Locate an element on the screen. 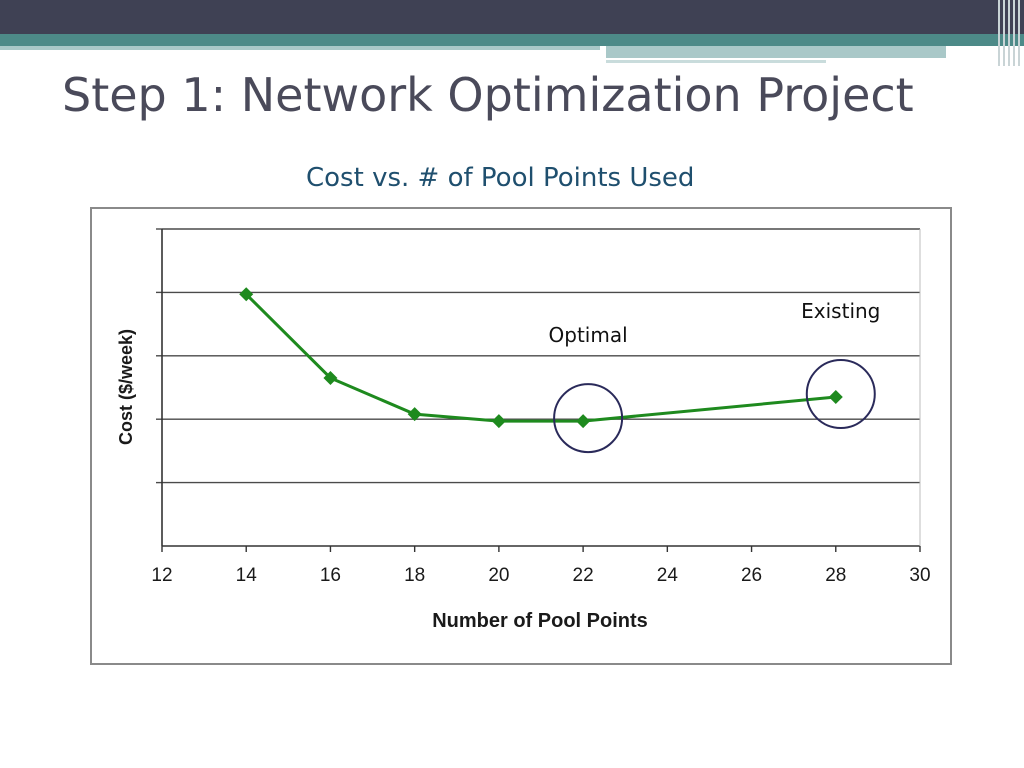 The image size is (1024, 768). x-tick-label: 16 is located at coordinates (330, 575).